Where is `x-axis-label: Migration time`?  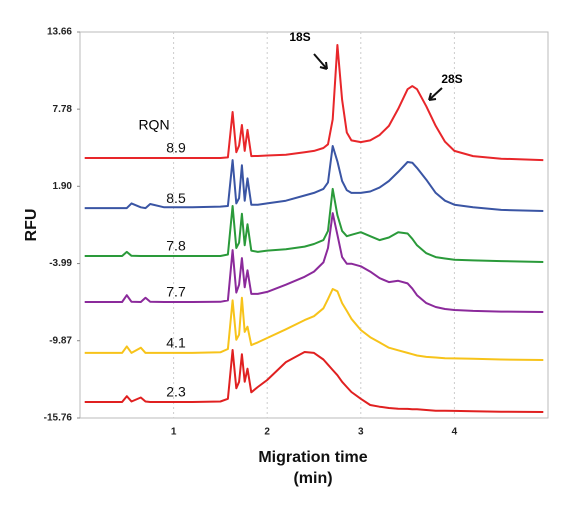
x-axis-label: Migration time is located at coordinates (312, 457).